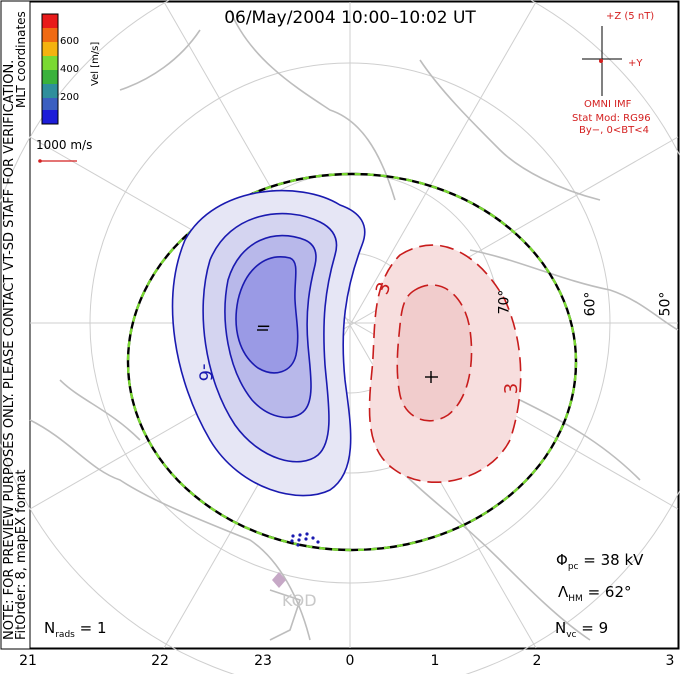 The image size is (680, 674). What do you see at coordinates (21, 59) in the screenshot?
I see `coordinate-system-label: MLT coordinates` at bounding box center [21, 59].